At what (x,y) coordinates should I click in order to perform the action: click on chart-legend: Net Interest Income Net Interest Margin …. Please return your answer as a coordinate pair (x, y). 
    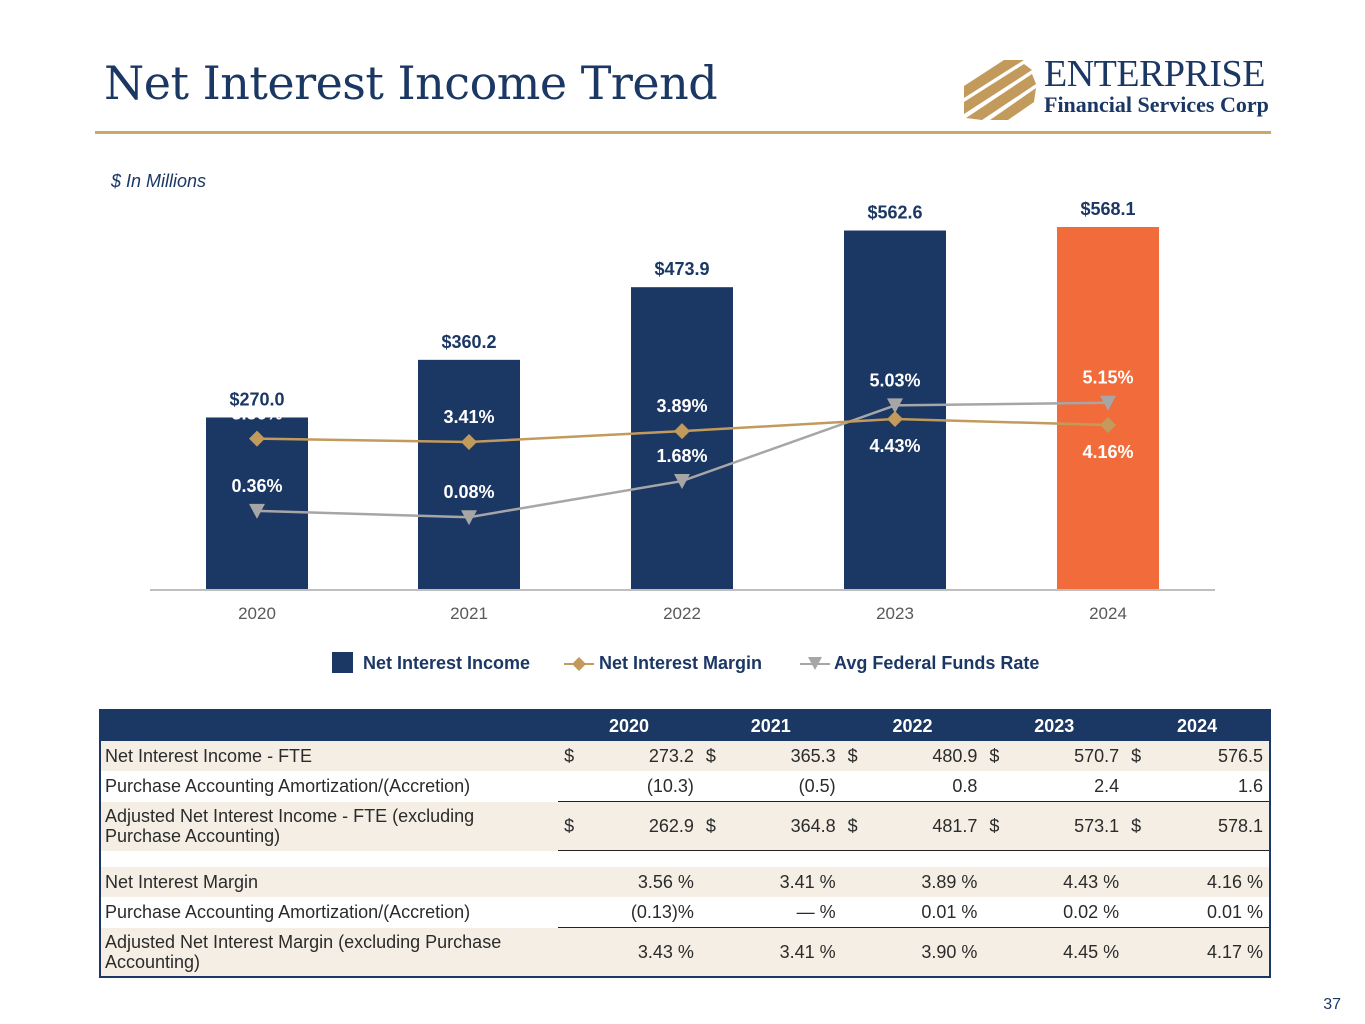
    Looking at the image, I should click on (682, 665).